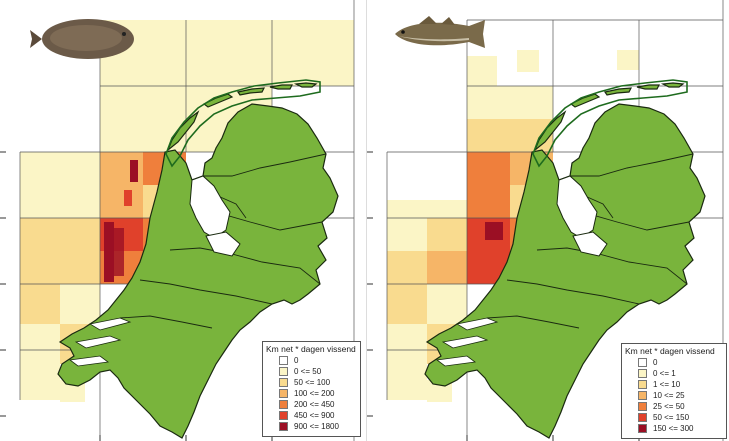 The image size is (729, 441). Describe the element at coordinates (316, 426) in the screenshot. I see `legend-label: 900 <= 1800` at that location.